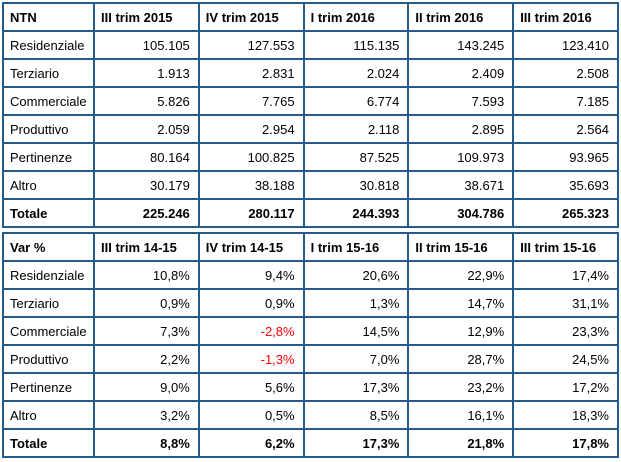 The image size is (621, 462). Describe the element at coordinates (461, 45) in the screenshot. I see `cell-value: 143.245` at that location.